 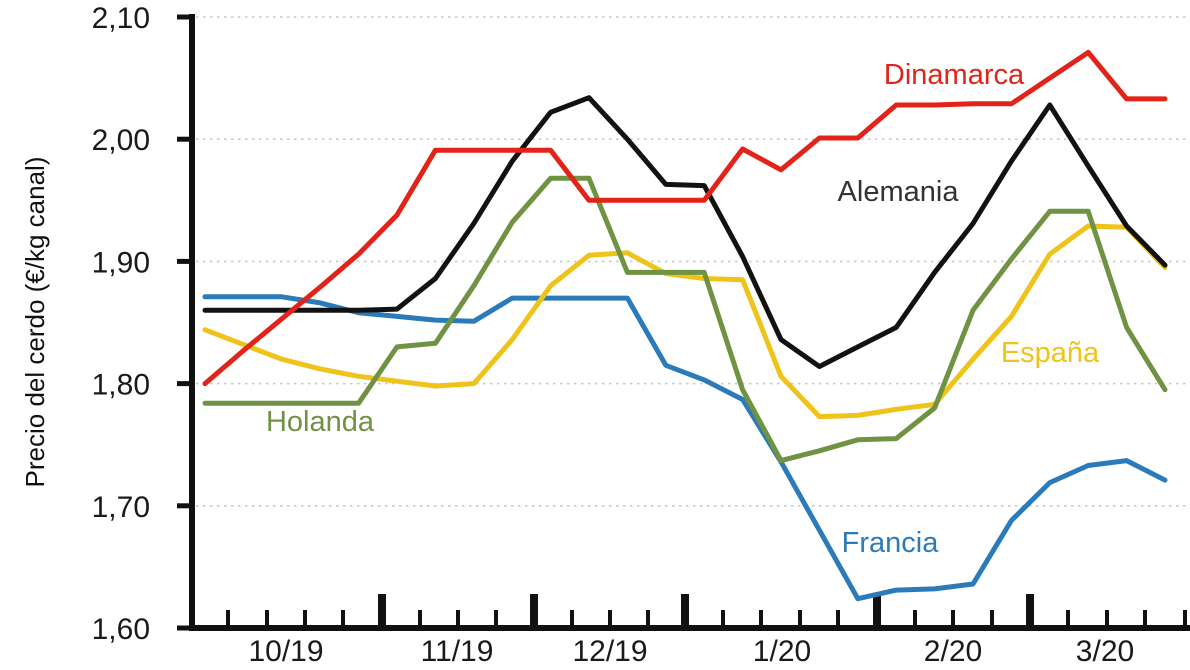 I want to click on series-label-alemania: Alemania, so click(x=899, y=192).